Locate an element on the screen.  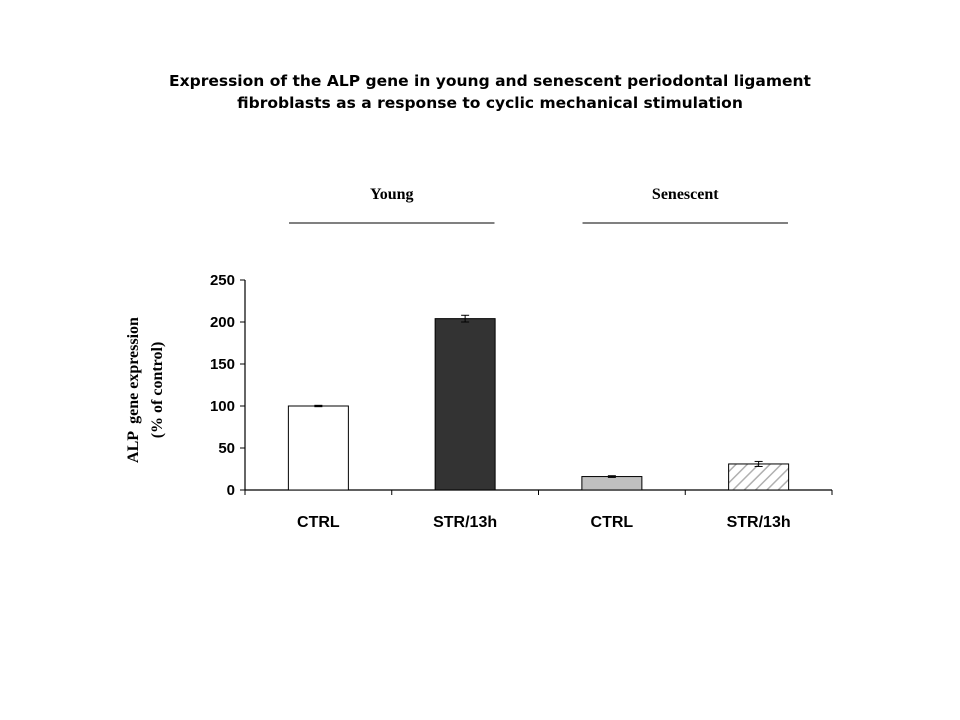
y-tick-label: 250 is located at coordinates (222, 280).